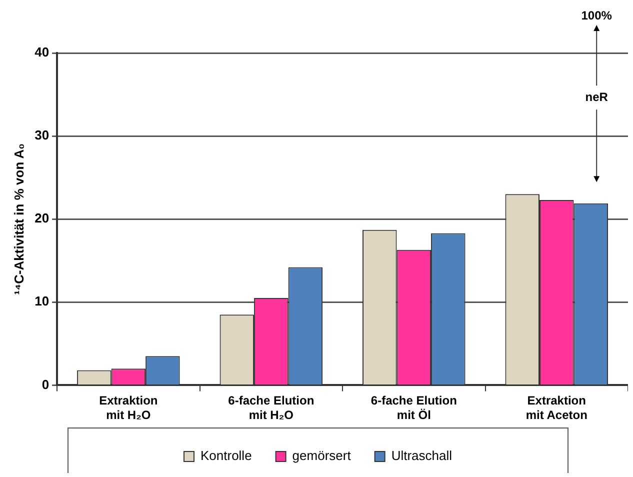 This screenshot has width=633, height=477. I want to click on legend-label: Ultraschall, so click(421, 456).